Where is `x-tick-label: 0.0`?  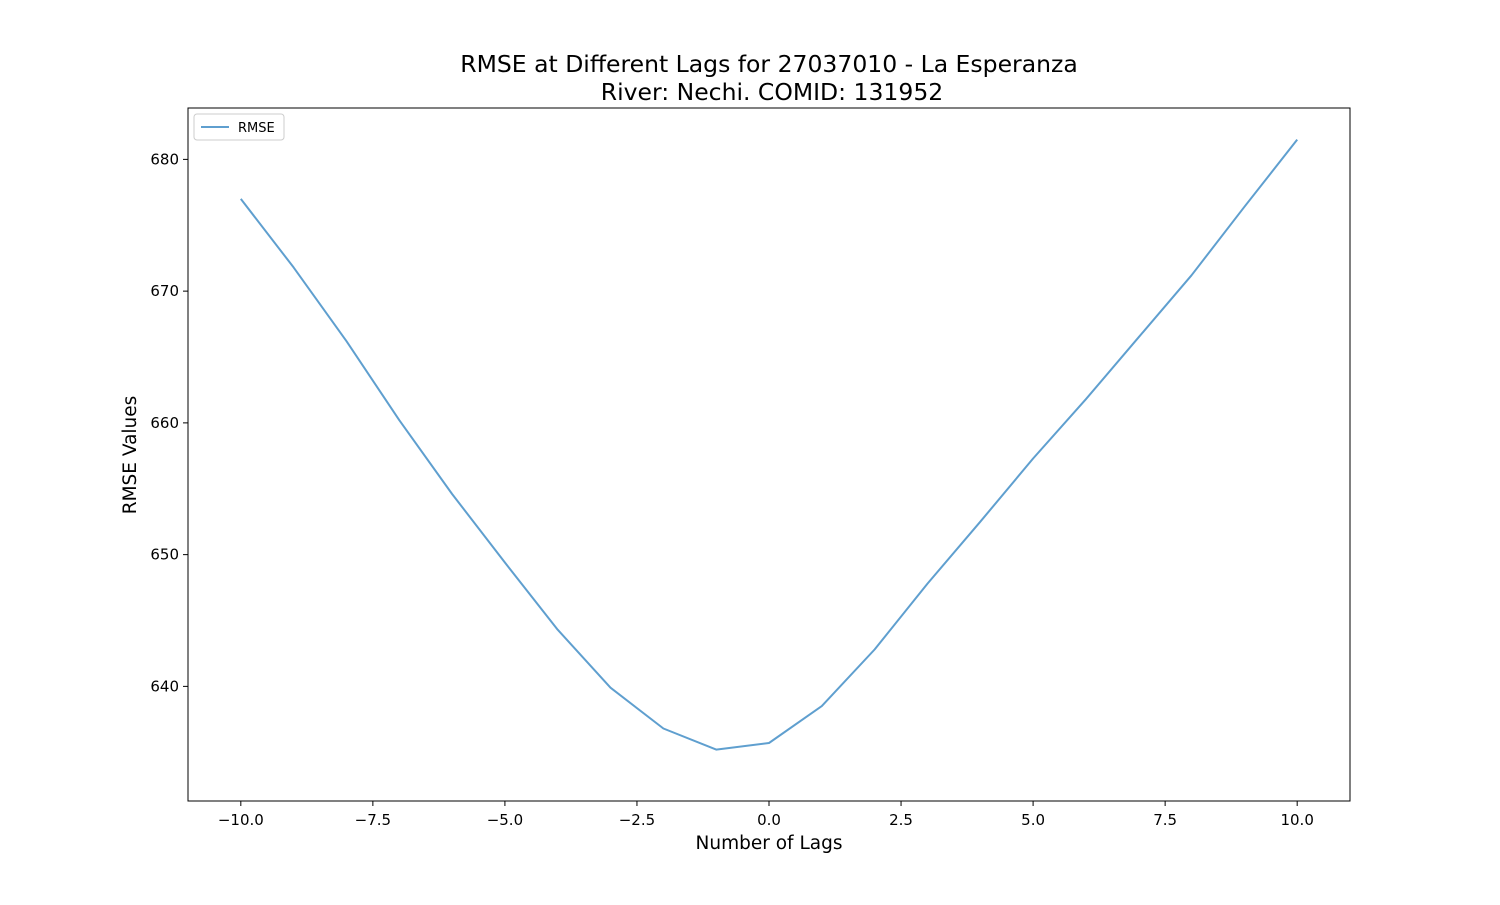
x-tick-label: 0.0 is located at coordinates (769, 820).